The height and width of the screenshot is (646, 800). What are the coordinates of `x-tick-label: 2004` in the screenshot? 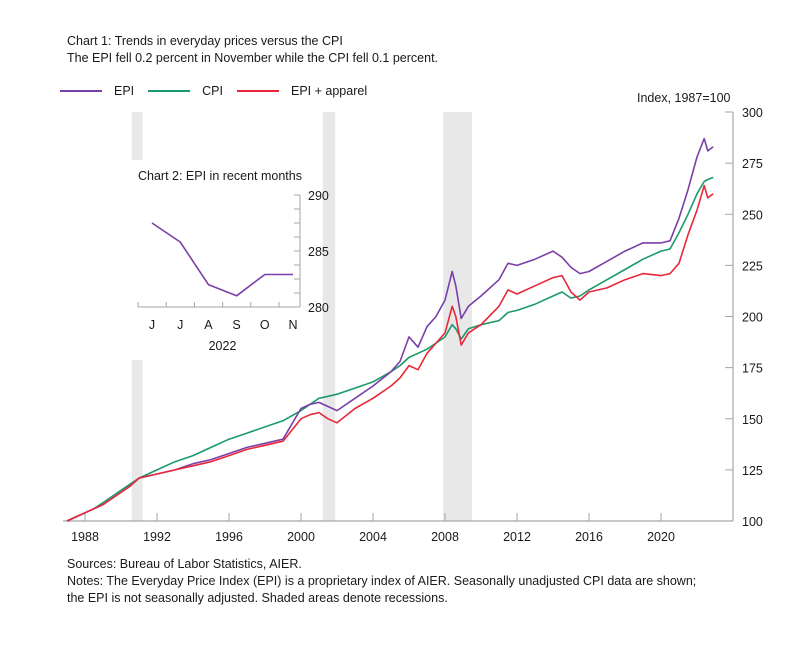 It's located at (373, 537).